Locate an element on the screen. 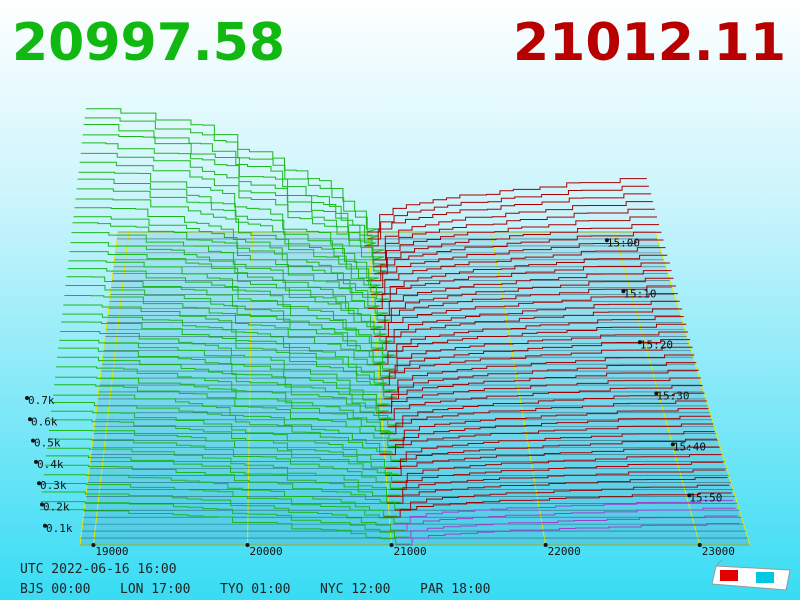 Image resolution: width=800 pixels, height=600 pixels. depth-tick-label: 0.4k is located at coordinates (50, 464).